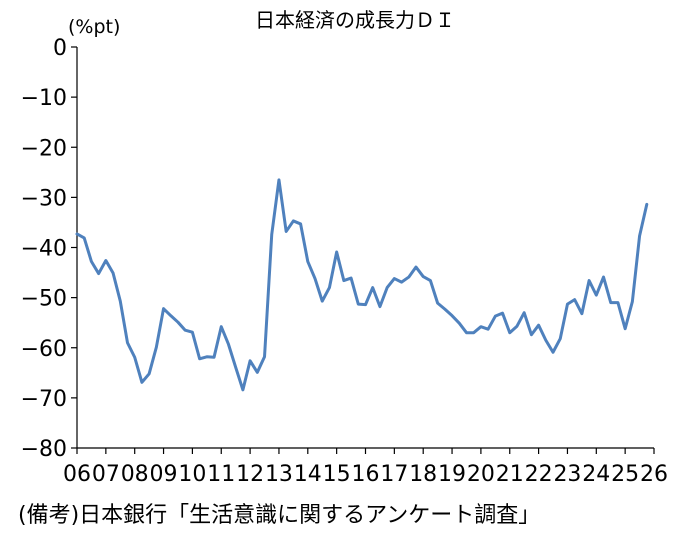 The width and height of the screenshot is (679, 550). Describe the element at coordinates (44, 98) in the screenshot. I see `y-tick-label: −10` at that location.